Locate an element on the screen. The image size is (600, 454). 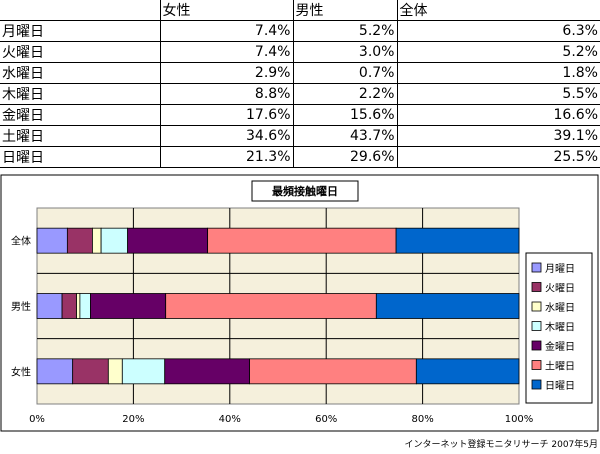
table-row: 水曜日 2.9% 0.7% 1.8% is located at coordinates (300, 73).